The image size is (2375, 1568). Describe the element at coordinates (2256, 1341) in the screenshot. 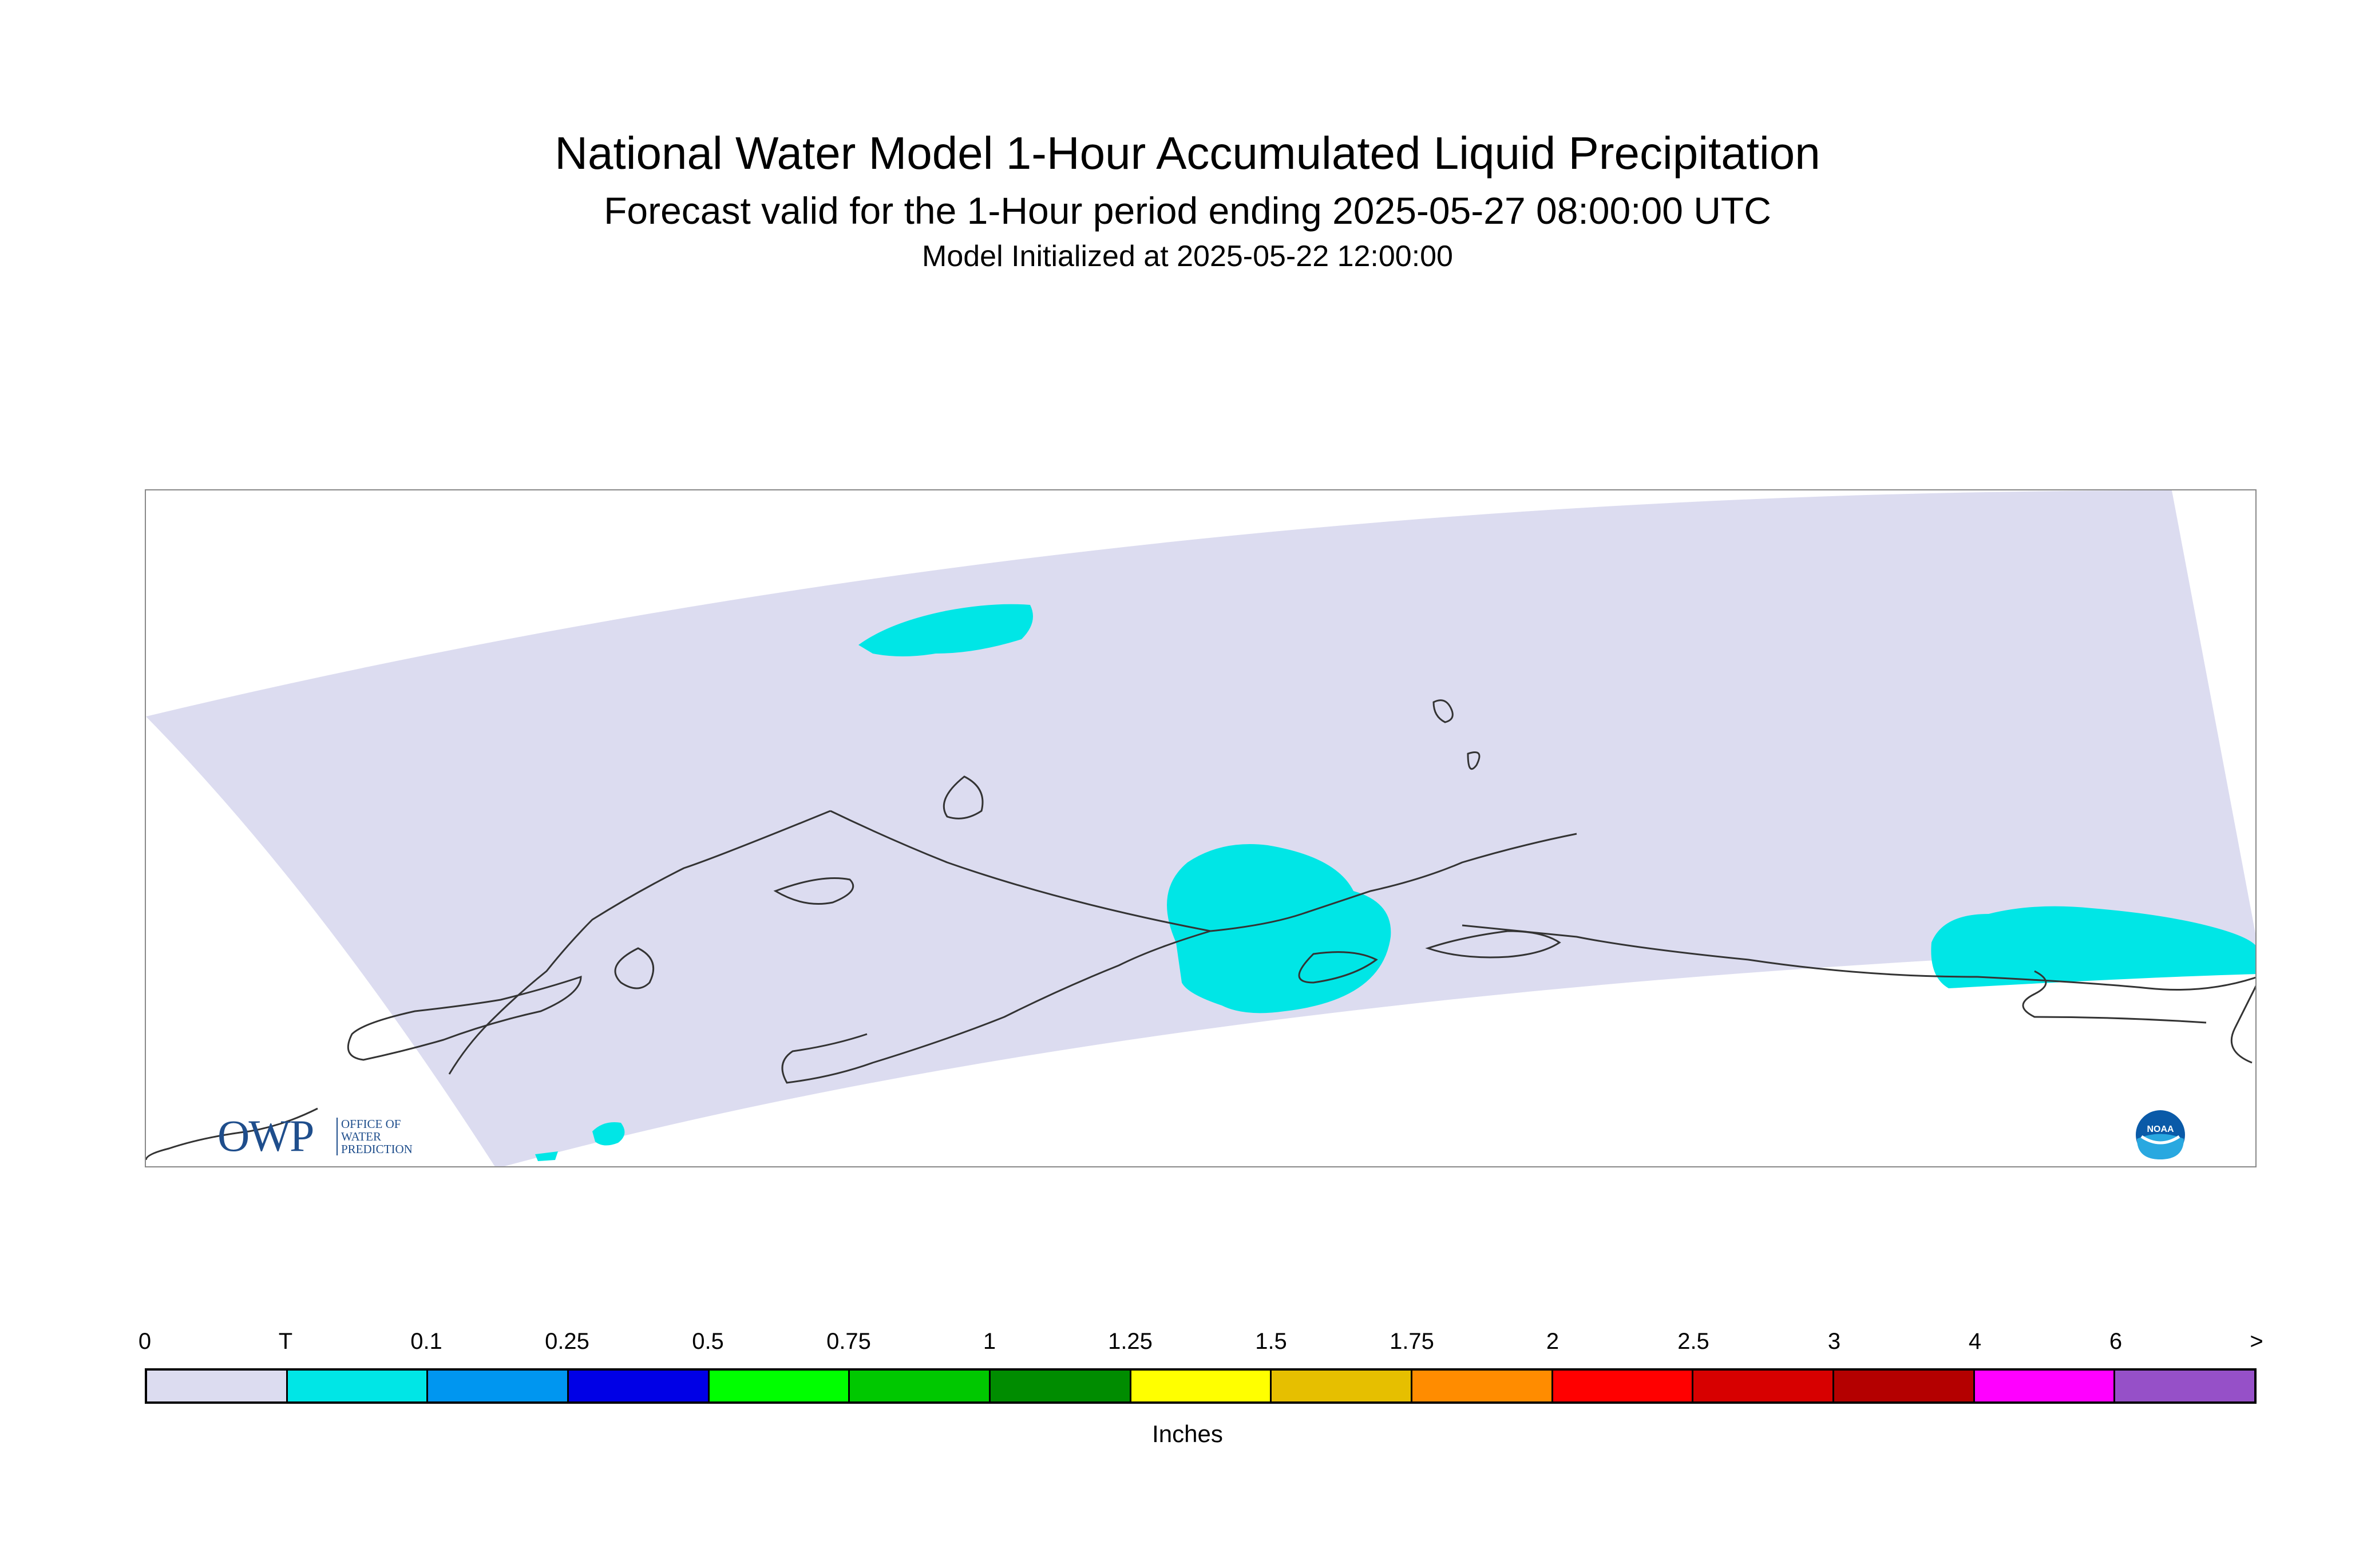

I see `legend-tick-label: >` at that location.